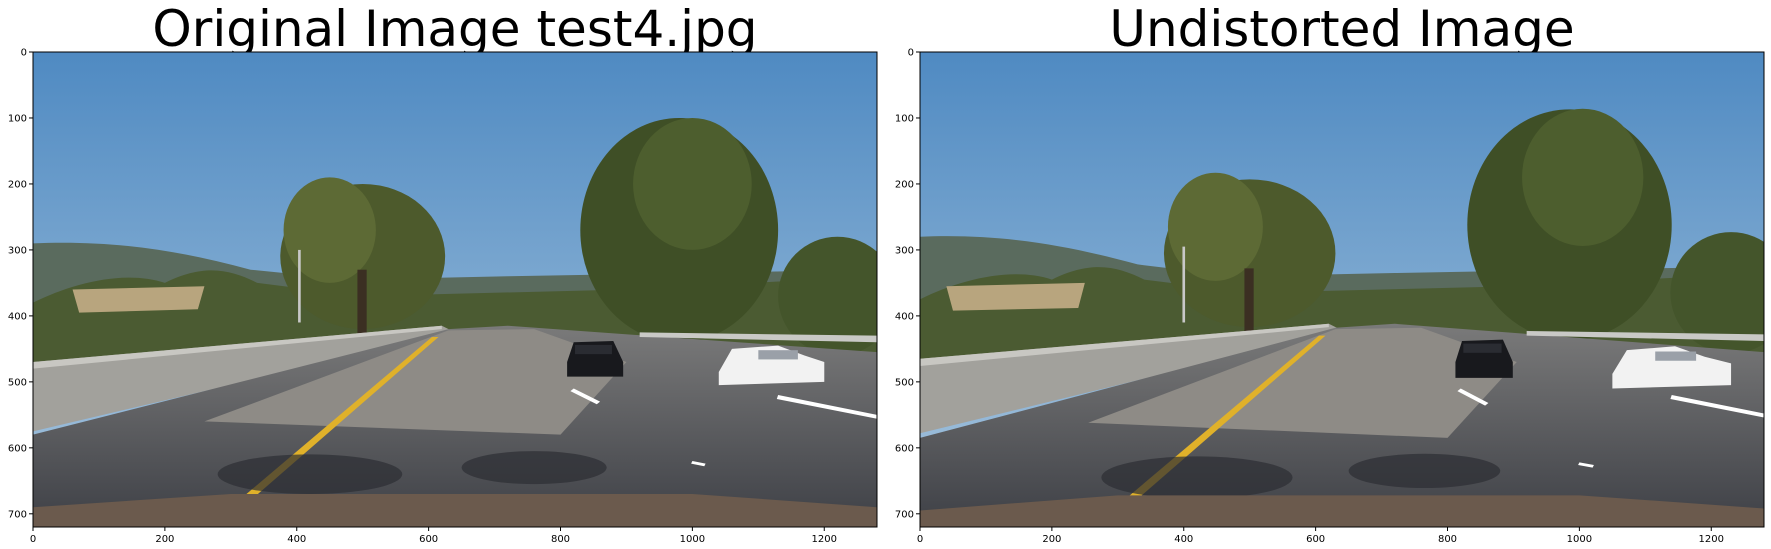 Image resolution: width=1771 pixels, height=549 pixels. What do you see at coordinates (1341, 29) in the screenshot?
I see `panel-title: Undistorted Image` at bounding box center [1341, 29].